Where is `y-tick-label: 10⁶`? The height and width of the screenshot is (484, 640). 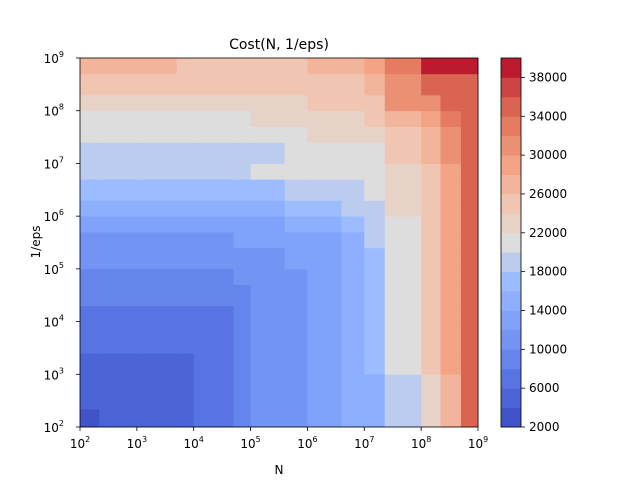
y-tick-label: 10⁶ is located at coordinates (54, 216).